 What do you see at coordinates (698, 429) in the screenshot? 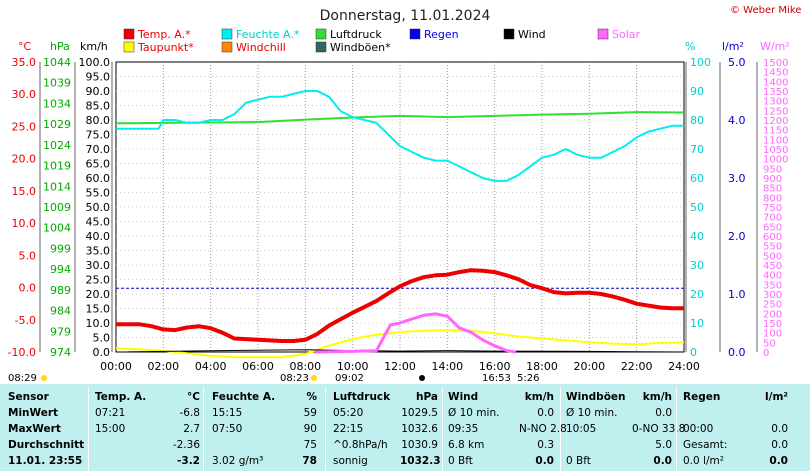
I see `table-cell: 00:00` at bounding box center [698, 429].